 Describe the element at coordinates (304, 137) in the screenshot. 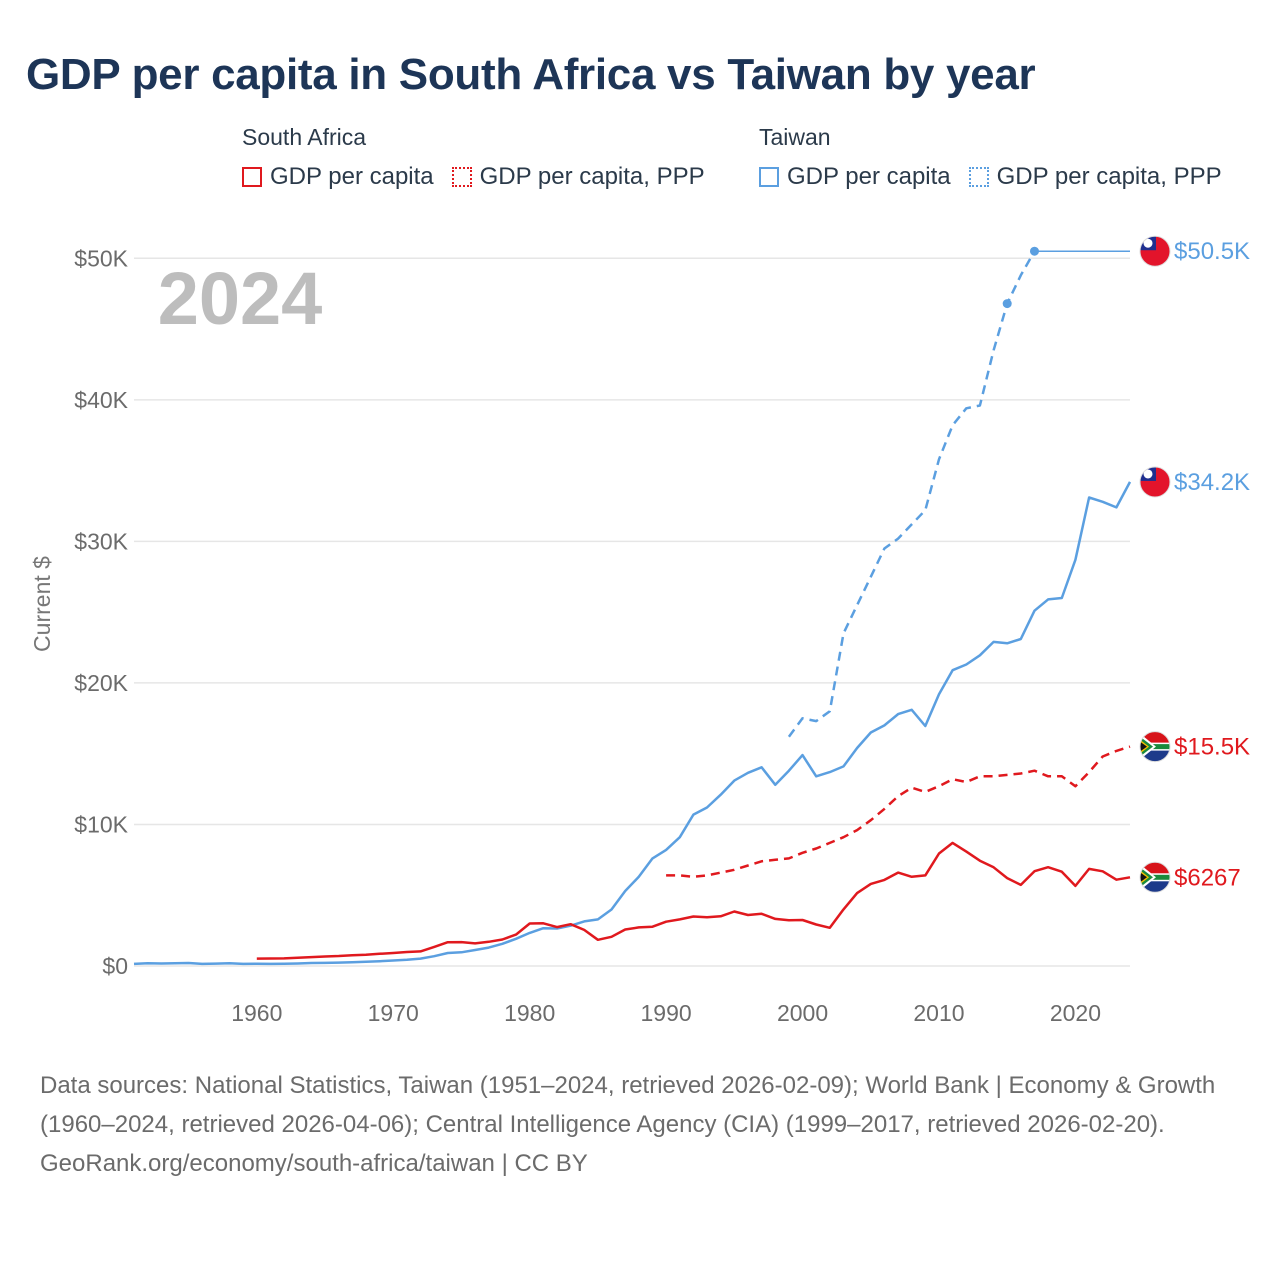

I see `legend-group-name-south-africa: South Africa` at that location.